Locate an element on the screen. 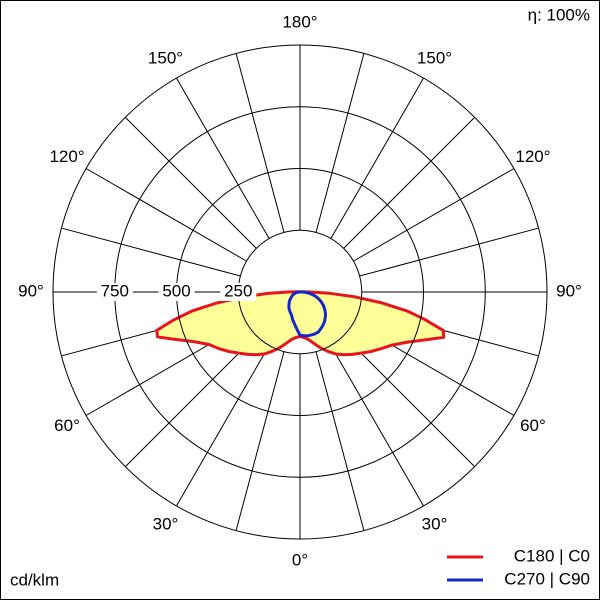 The height and width of the screenshot is (600, 600). r-tick-label: 250 is located at coordinates (238, 290).